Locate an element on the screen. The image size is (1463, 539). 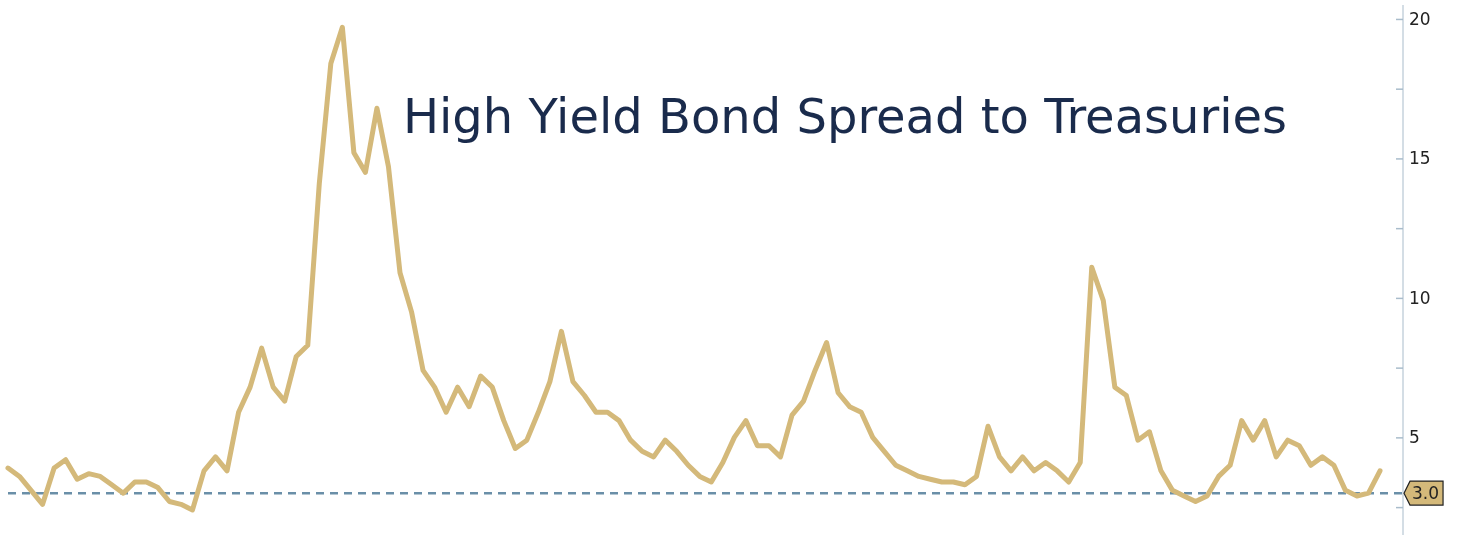
y-tick-label: 5 is located at coordinates (1414, 437).